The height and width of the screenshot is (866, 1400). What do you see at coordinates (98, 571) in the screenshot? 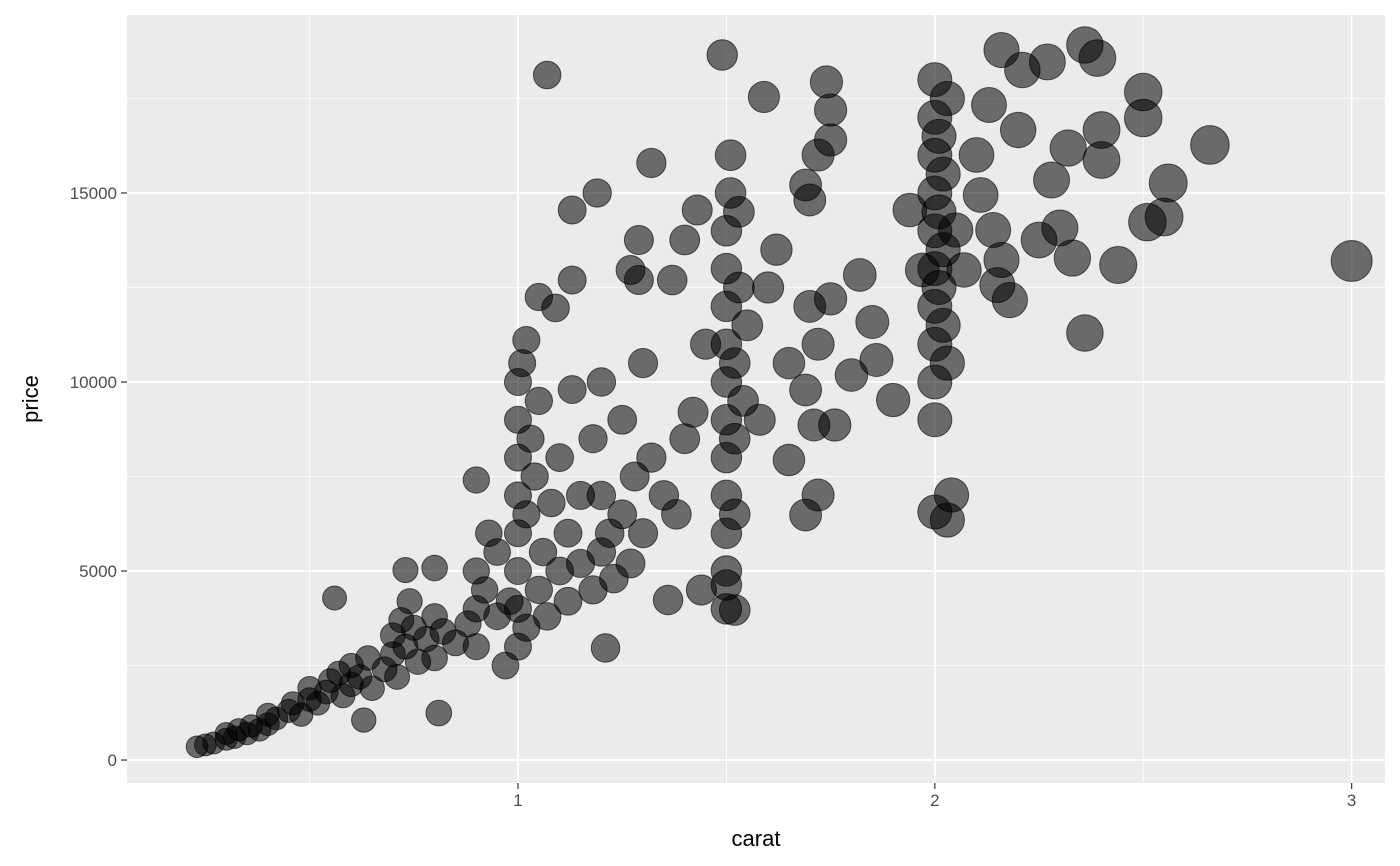
I see `y-tick-label: 5000` at bounding box center [98, 571].